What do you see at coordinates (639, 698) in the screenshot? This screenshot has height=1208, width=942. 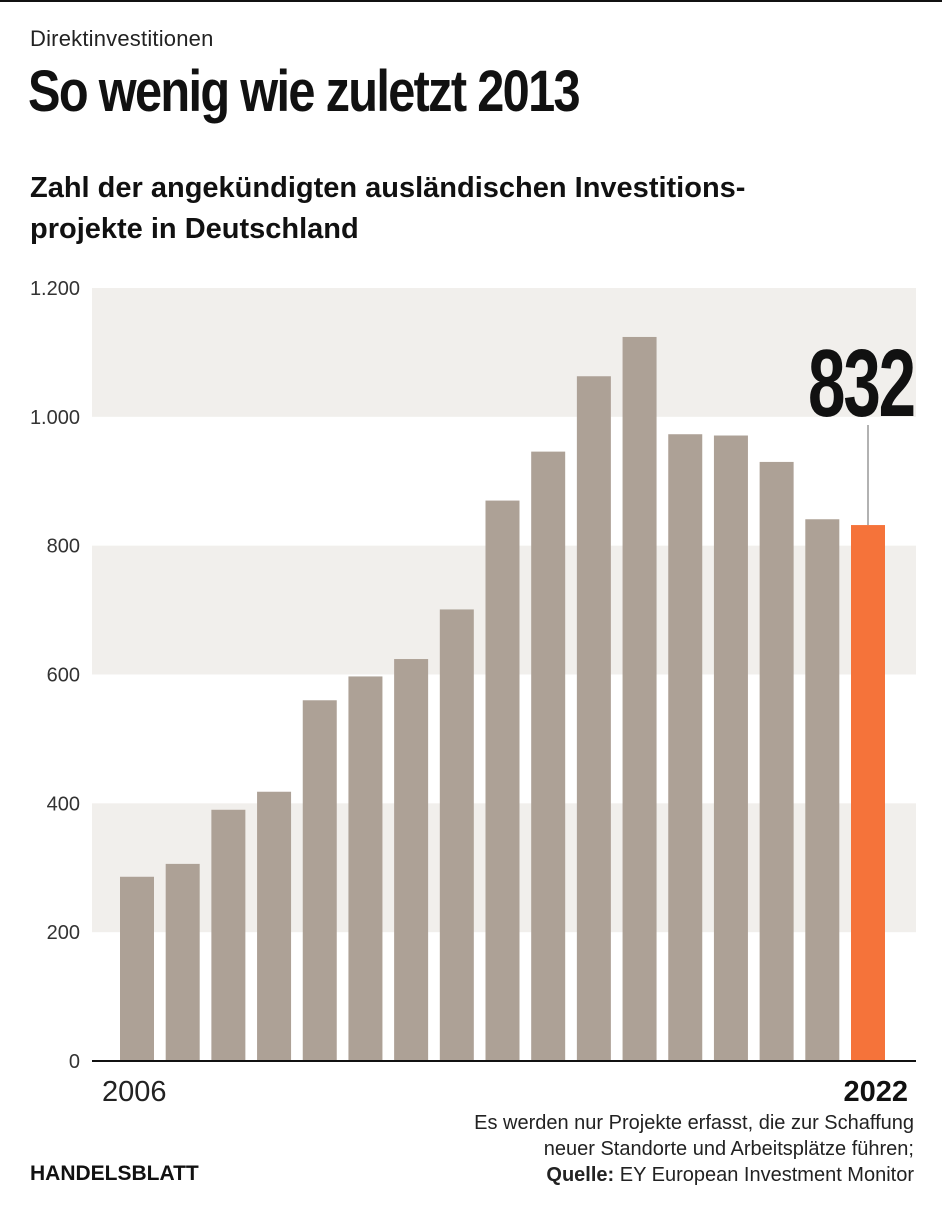 I see `bar-2017` at bounding box center [639, 698].